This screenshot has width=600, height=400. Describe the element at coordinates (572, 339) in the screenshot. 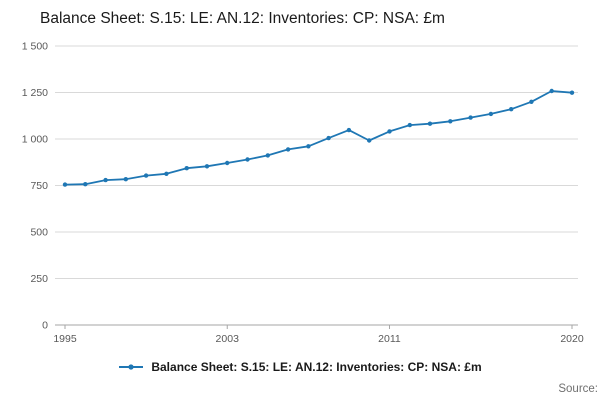

I see `x-tick-label: 2020` at that location.